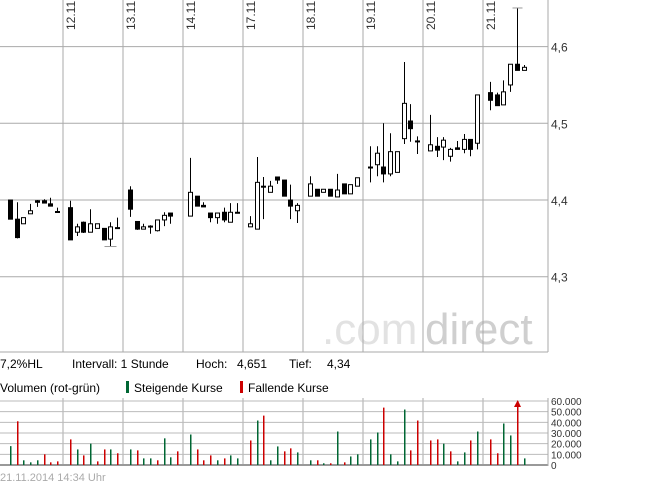  What do you see at coordinates (71, 15) in the screenshot?
I see `x-tick-label: 12.11.` at bounding box center [71, 15].